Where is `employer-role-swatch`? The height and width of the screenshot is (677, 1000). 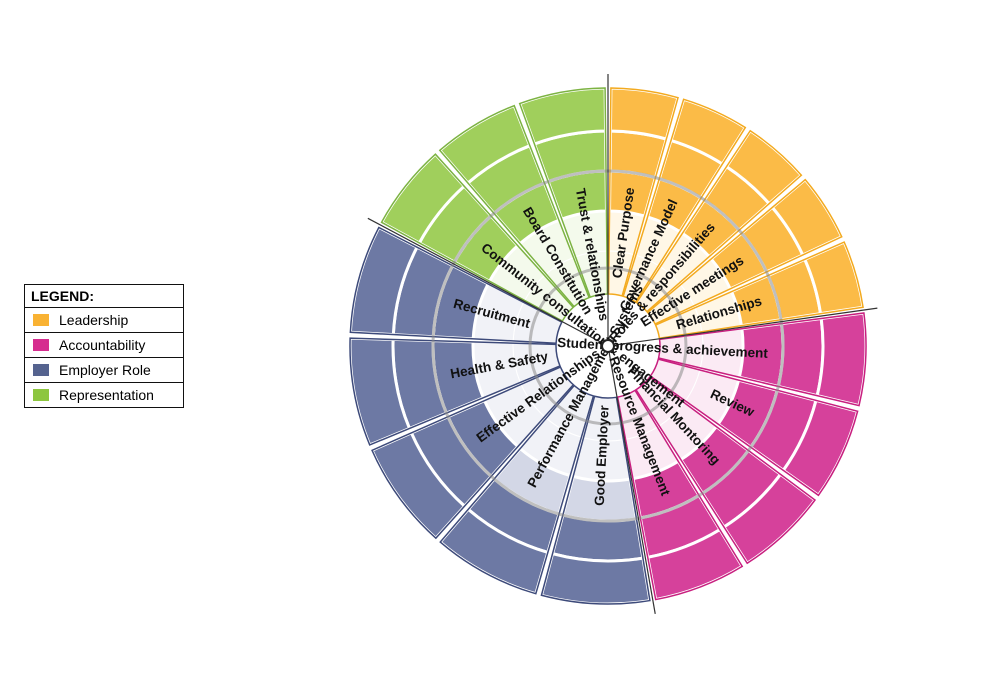
employer-role-swatch is located at coordinates (41, 370).